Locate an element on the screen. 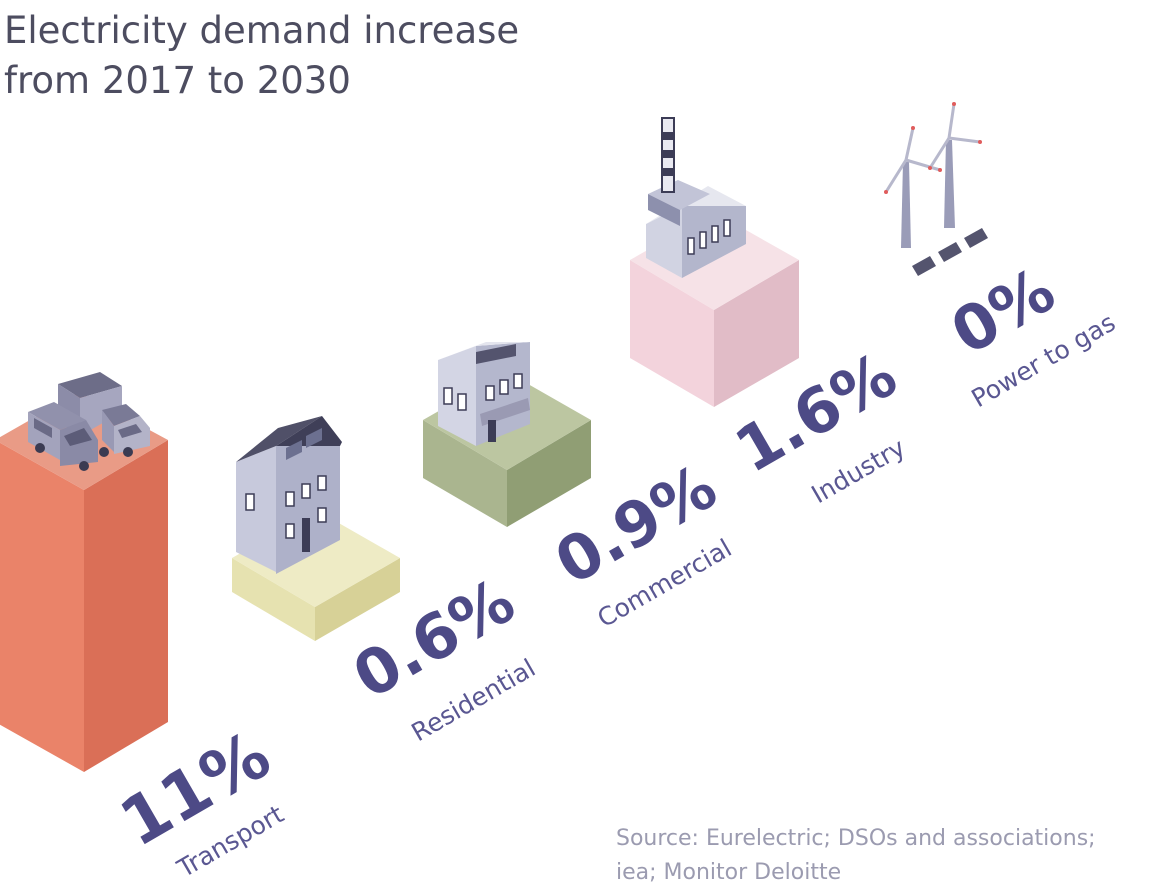 This screenshot has width=1168, height=894. wind-turbines-icon is located at coordinates (936, 189).